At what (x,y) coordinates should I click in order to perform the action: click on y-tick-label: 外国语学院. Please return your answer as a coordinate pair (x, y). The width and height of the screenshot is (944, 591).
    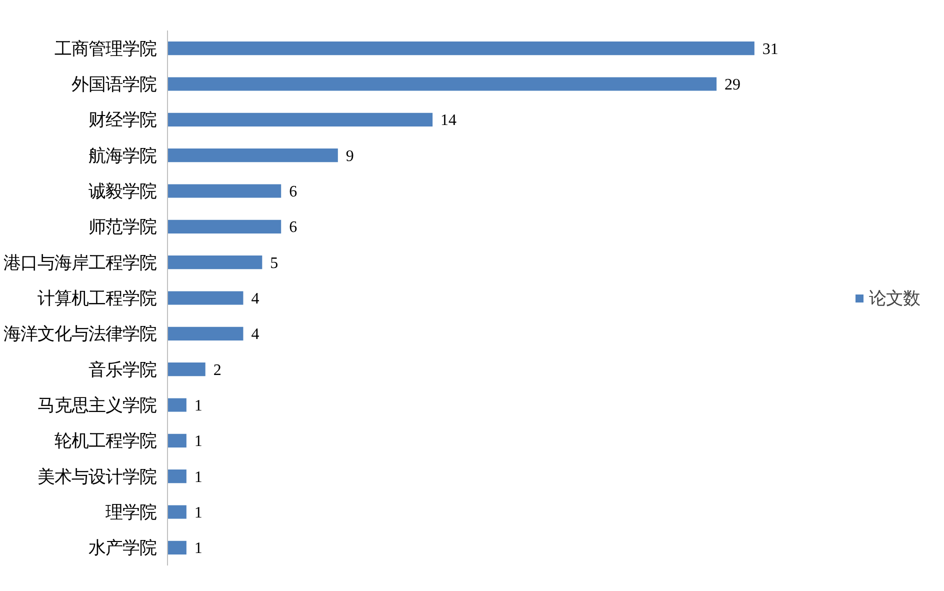
    Looking at the image, I should click on (114, 84).